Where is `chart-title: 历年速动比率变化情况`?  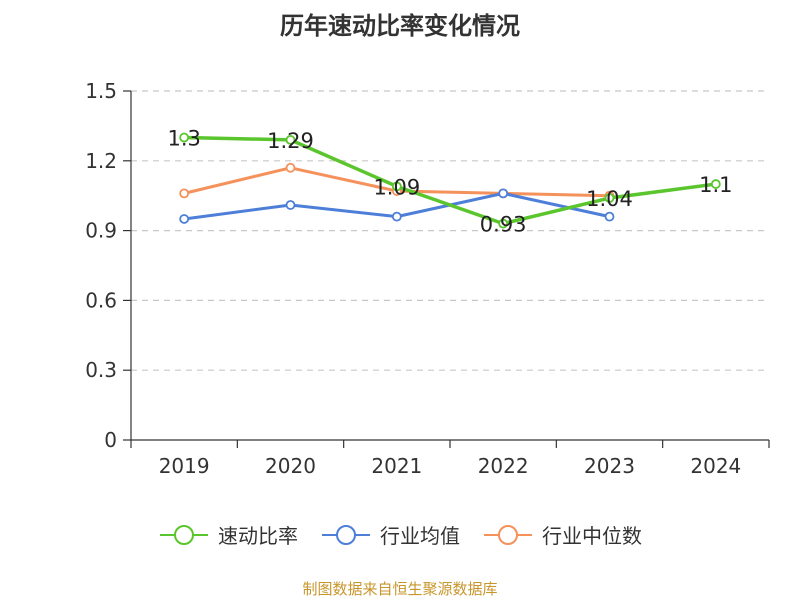 chart-title: 历年速动比率变化情况 is located at coordinates (400, 26).